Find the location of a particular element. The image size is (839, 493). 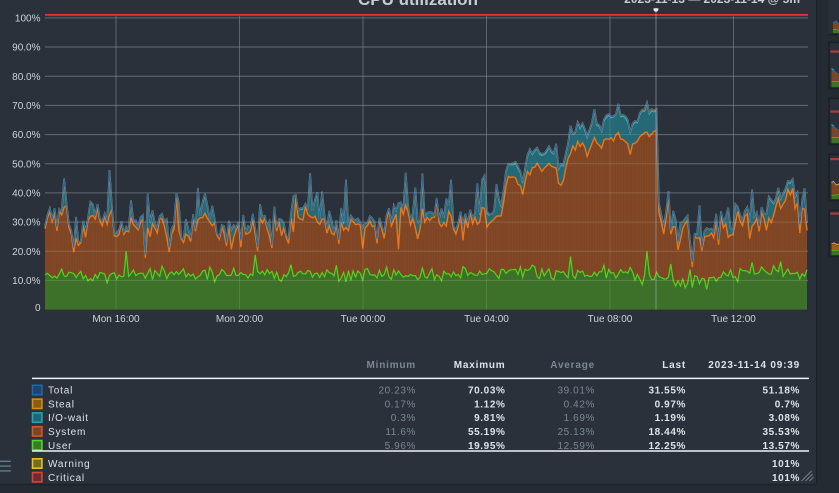

svg-text: 25.13% is located at coordinates (576, 432).